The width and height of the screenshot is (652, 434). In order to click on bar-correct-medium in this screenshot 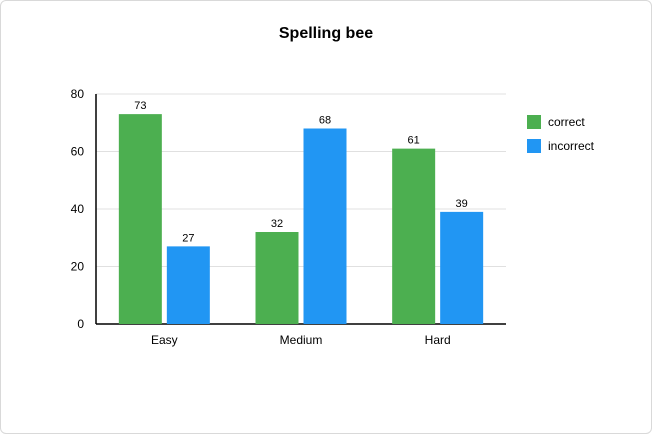, I will do `click(277, 278)`.